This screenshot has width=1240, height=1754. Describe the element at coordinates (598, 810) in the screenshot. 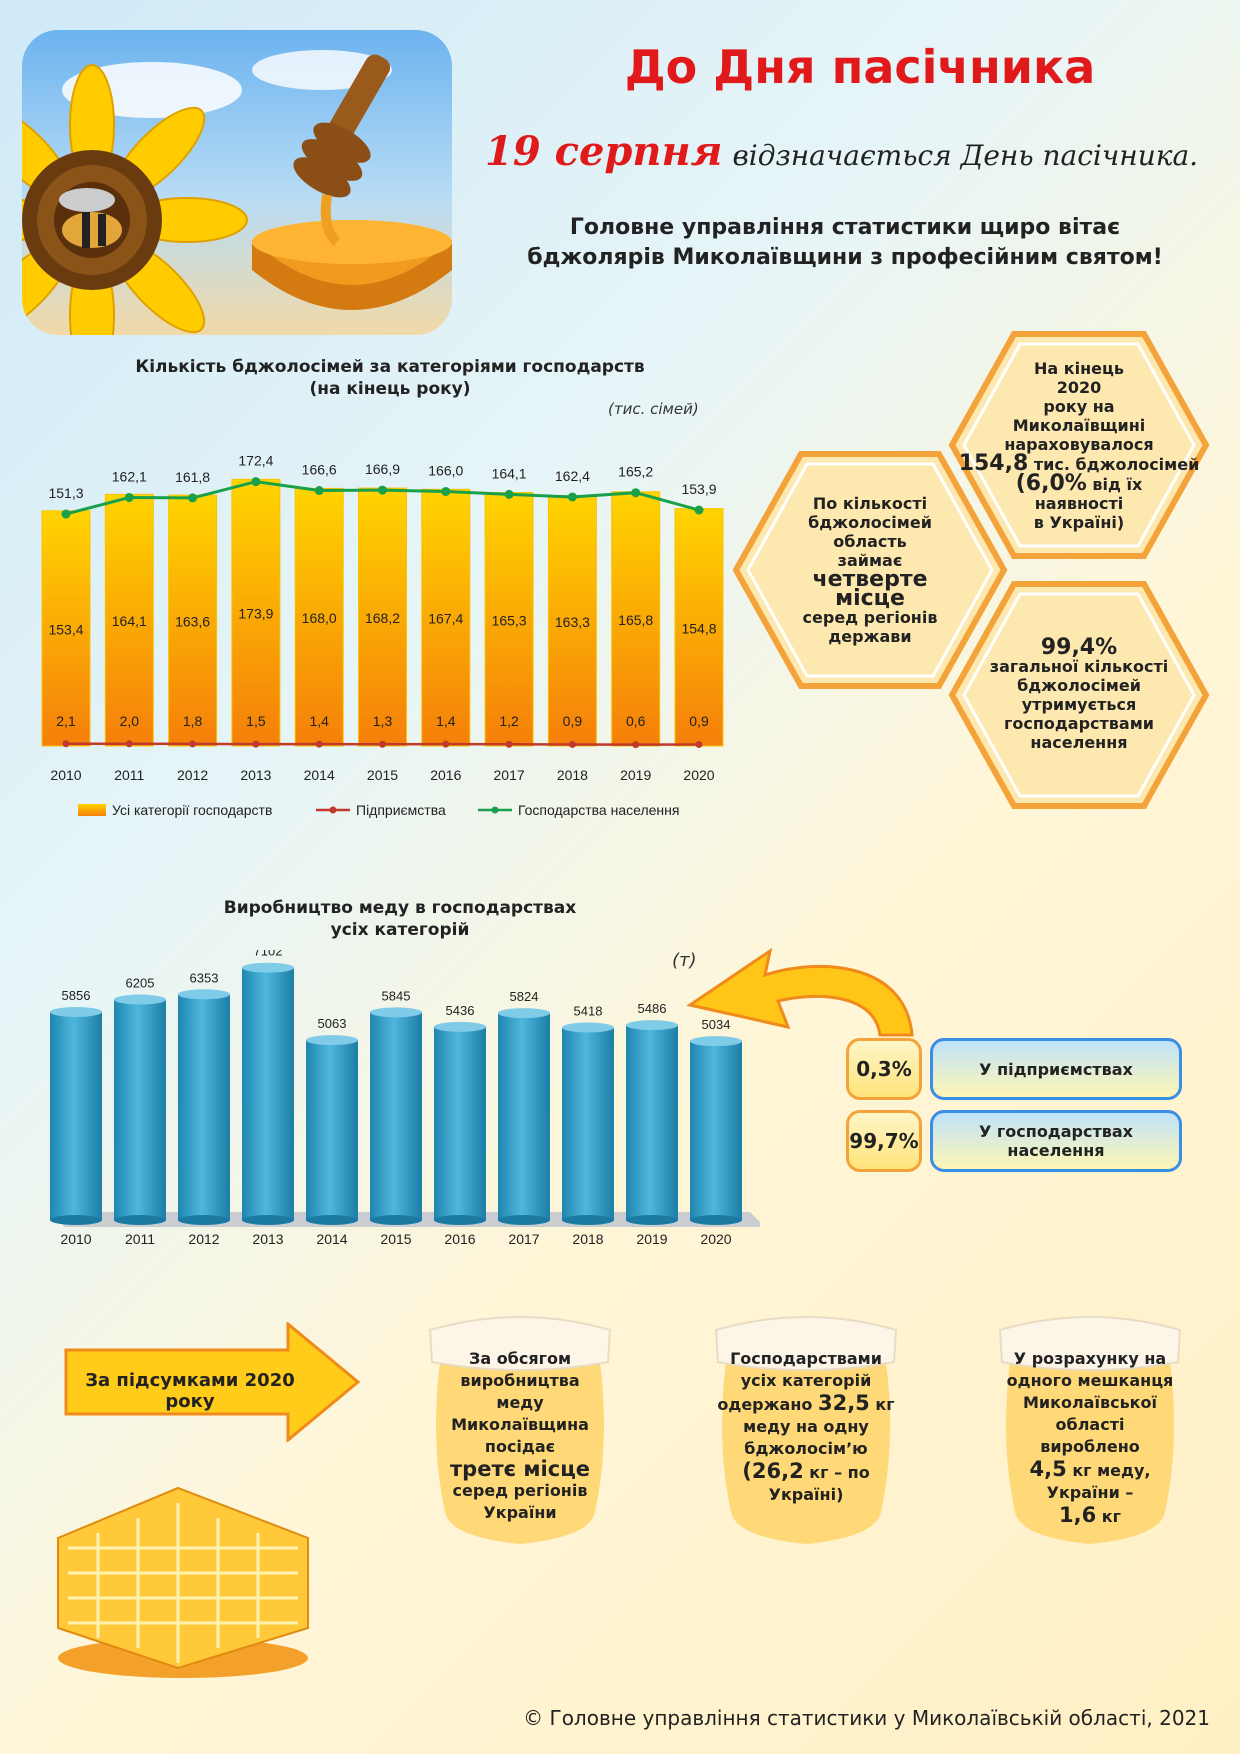

I see `legend-label-household: Господарства населення` at that location.